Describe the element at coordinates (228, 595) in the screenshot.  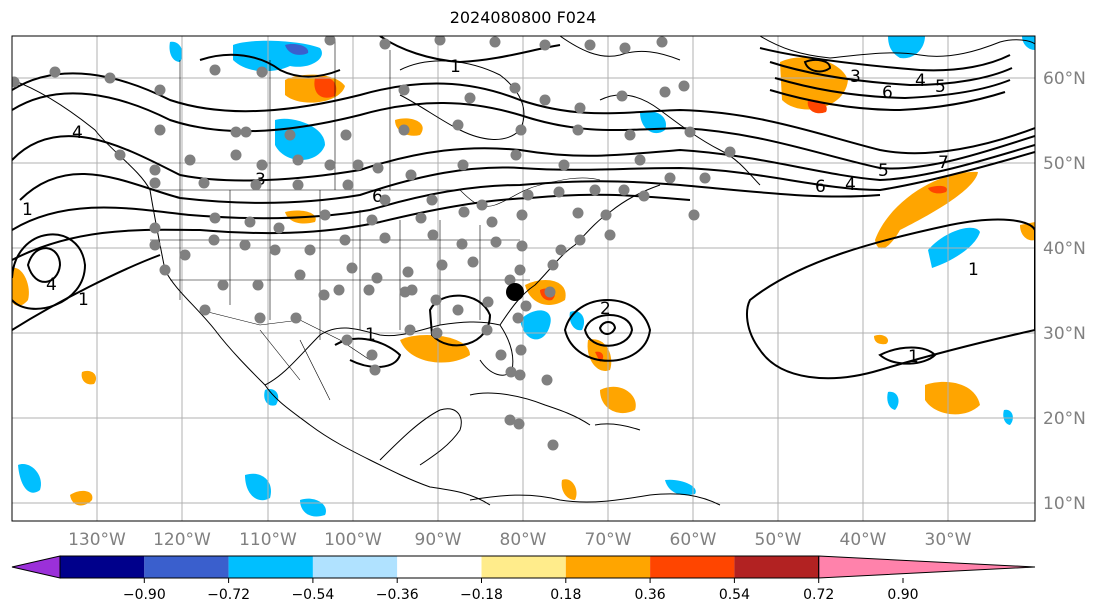
I see `colorbar-tick-label: −0.72` at that location.